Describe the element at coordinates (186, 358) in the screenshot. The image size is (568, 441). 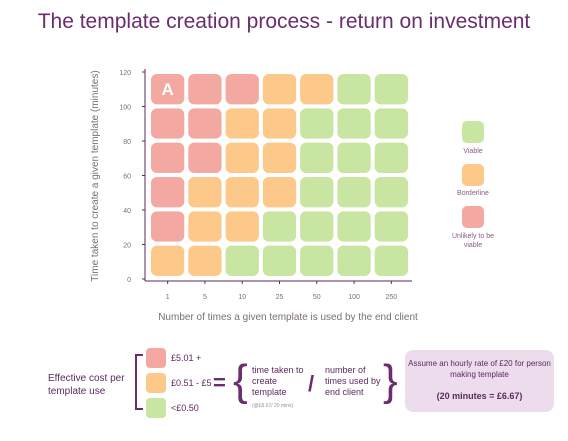
I see `cost-label-high: £5.01 +` at that location.